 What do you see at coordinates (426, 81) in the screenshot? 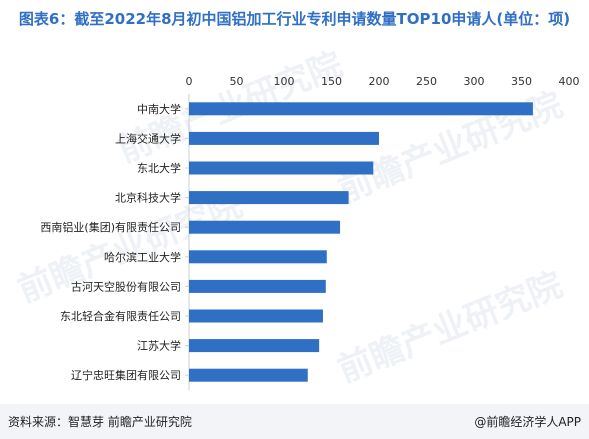
I see `x-tick-label: 250` at bounding box center [426, 81].